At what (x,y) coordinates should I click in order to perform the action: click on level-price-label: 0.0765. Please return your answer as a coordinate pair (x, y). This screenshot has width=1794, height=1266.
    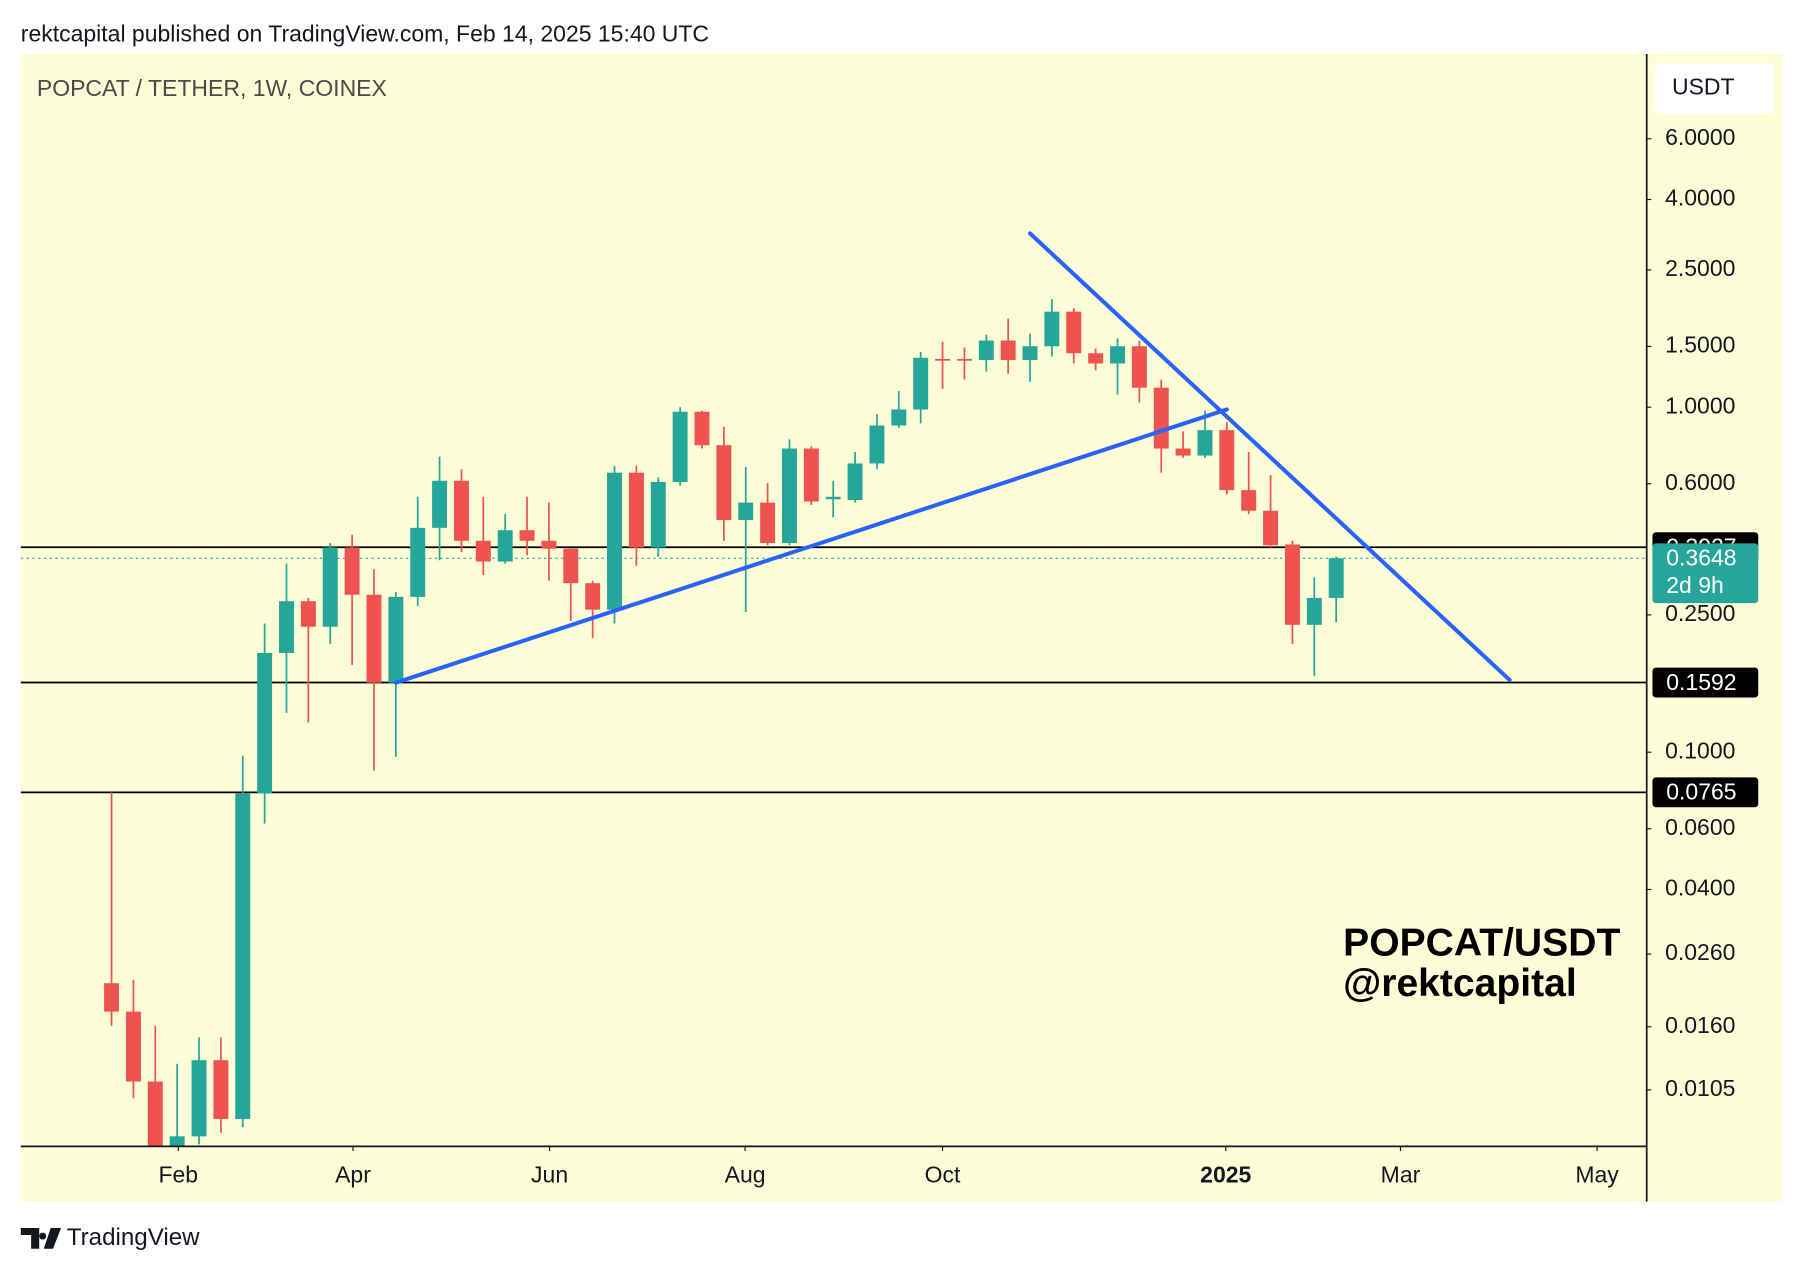
    Looking at the image, I should click on (1701, 792).